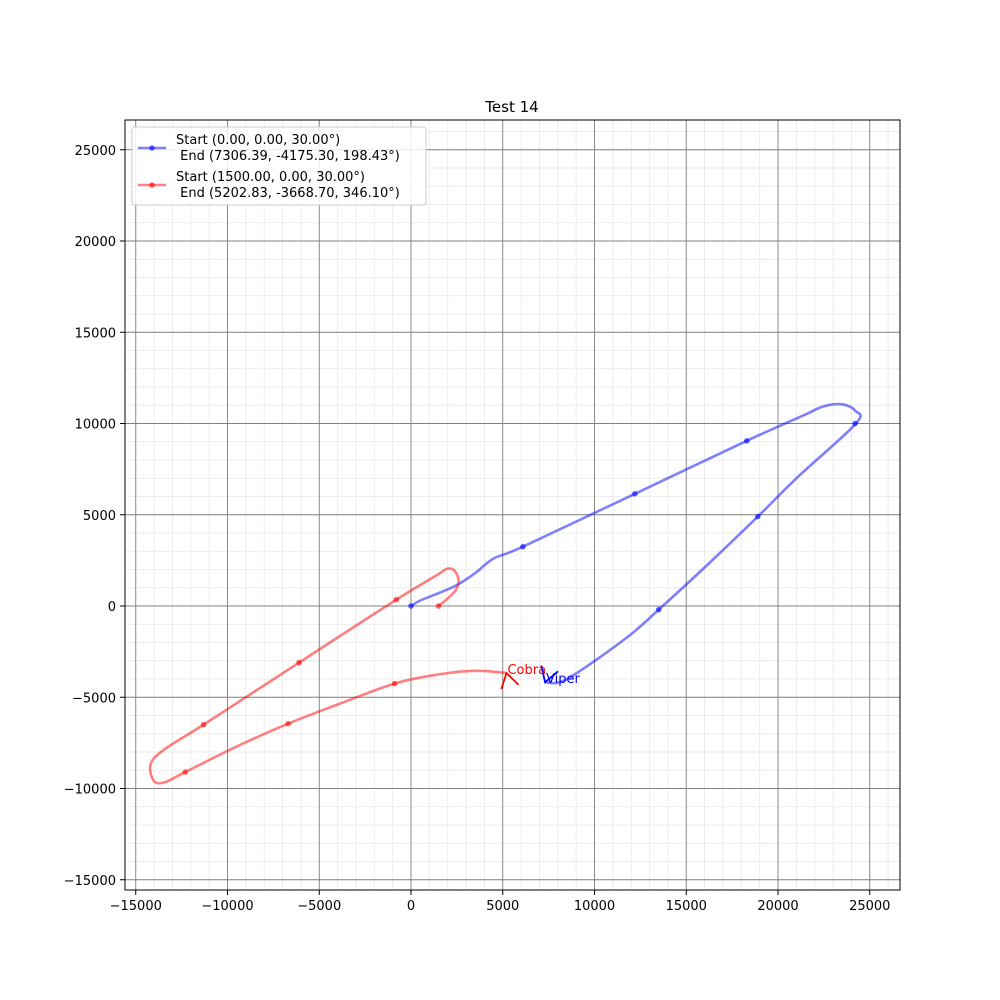  I want to click on x-tick-label: 25000, so click(869, 906).